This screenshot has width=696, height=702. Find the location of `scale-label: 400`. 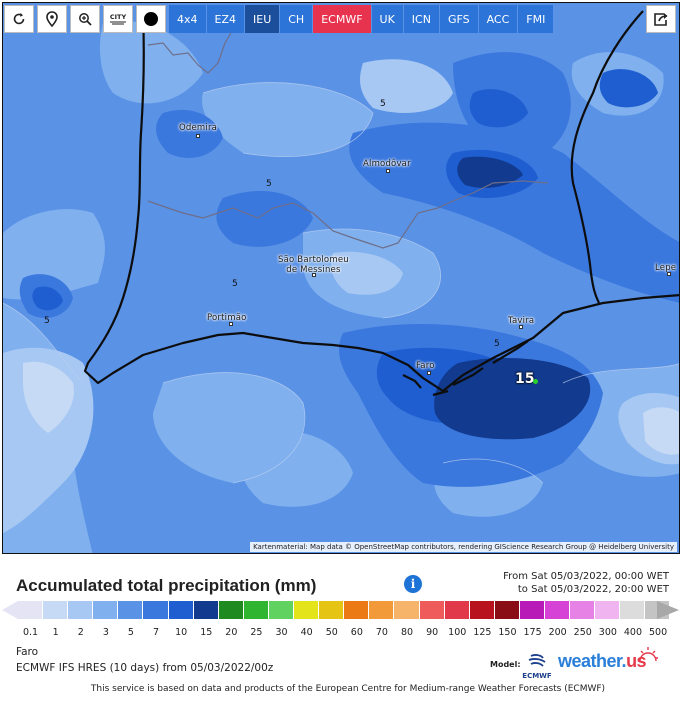

scale-label: 400 is located at coordinates (633, 632).